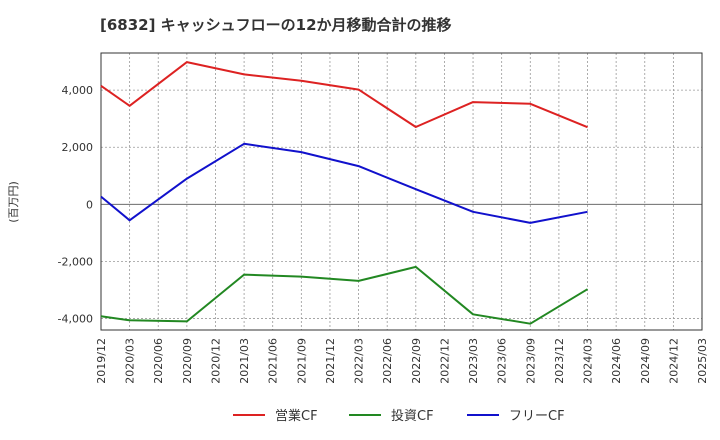 This screenshot has height=440, width=720. Describe the element at coordinates (89, 204) in the screenshot. I see `y-tick-label: 0` at that location.